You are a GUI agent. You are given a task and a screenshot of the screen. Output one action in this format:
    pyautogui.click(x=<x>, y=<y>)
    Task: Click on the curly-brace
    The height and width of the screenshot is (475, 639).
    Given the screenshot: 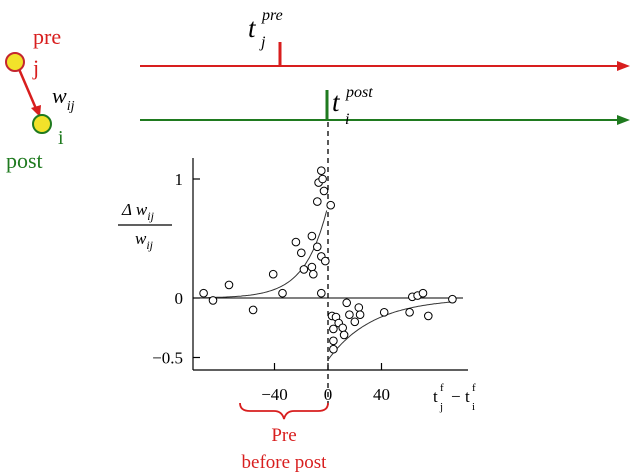 What is the action you would take?
    pyautogui.click(x=284, y=411)
    